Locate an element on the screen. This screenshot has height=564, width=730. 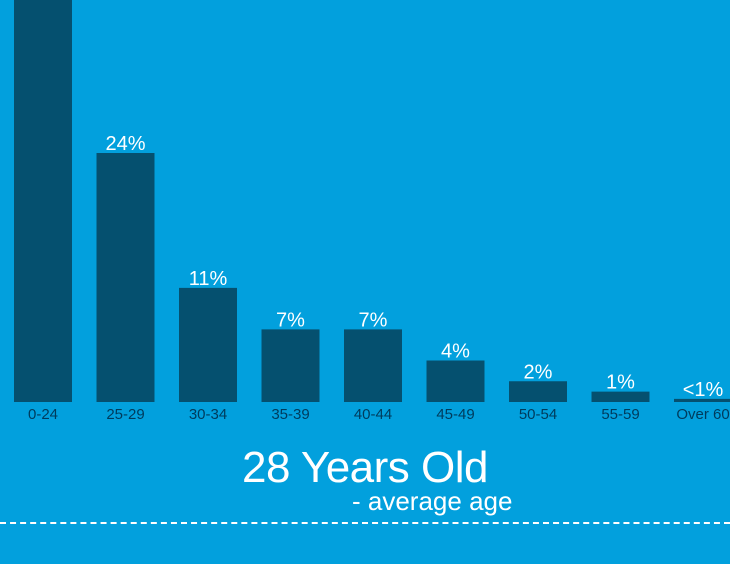
category-label: 25-29 is located at coordinates (125, 414).